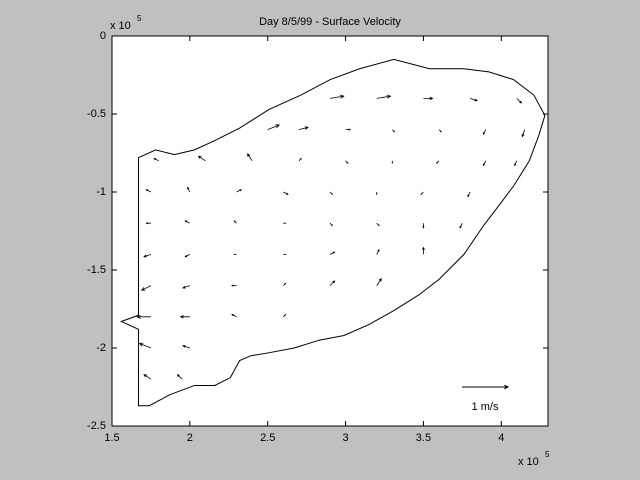 This screenshot has width=640, height=480. Describe the element at coordinates (486, 387) in the screenshot. I see `reference-arrow` at that location.